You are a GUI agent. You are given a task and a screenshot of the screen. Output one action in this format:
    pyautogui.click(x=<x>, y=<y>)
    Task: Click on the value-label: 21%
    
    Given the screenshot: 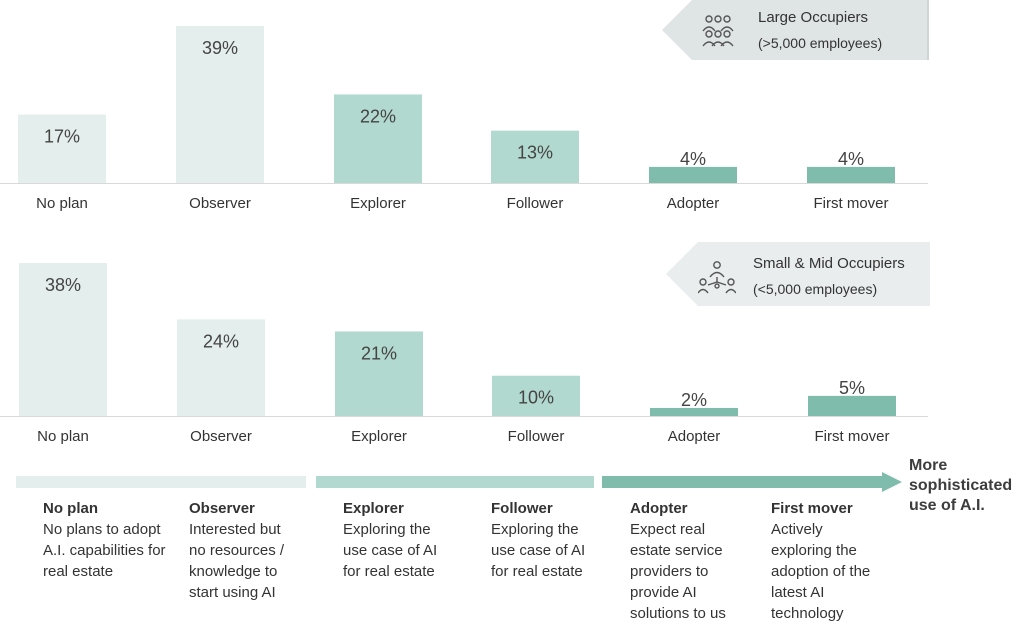 What is the action you would take?
    pyautogui.click(x=379, y=353)
    